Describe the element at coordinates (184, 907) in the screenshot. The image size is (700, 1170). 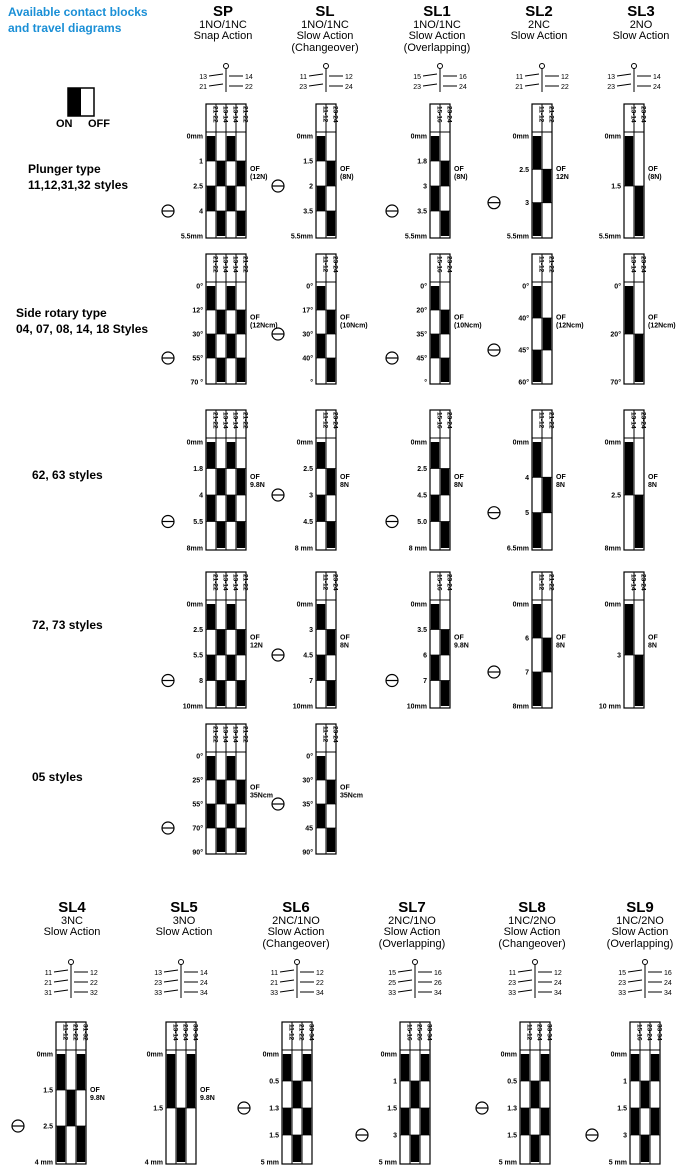
I see `column-code: SL5` at that location.